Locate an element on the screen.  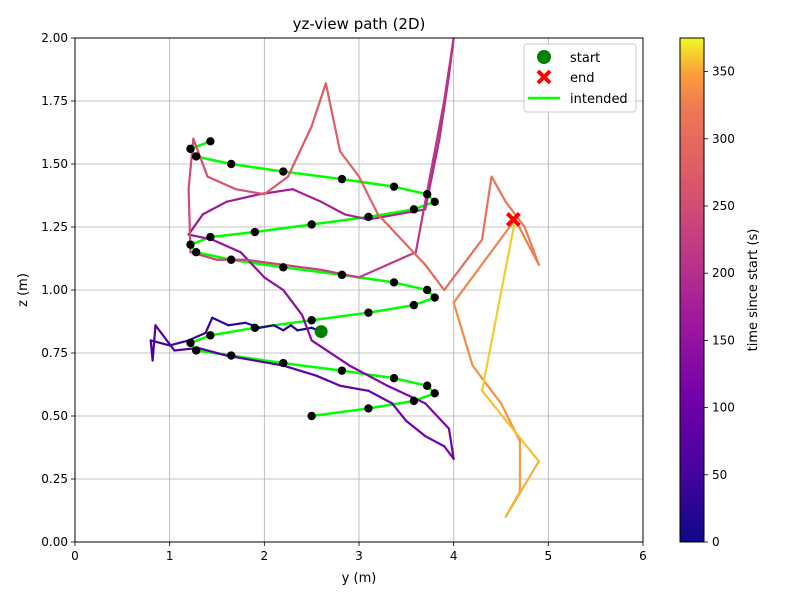
colorbar is located at coordinates (692, 290).